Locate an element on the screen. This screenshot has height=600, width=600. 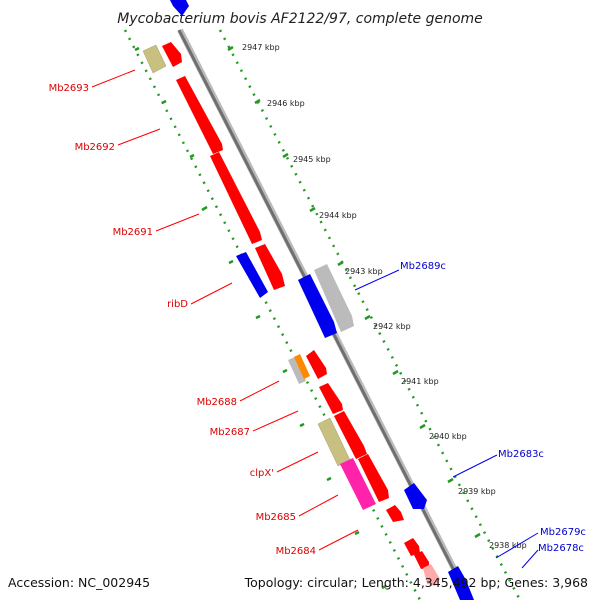
gene-feature-top-fragment is located at coordinates (179, 8).